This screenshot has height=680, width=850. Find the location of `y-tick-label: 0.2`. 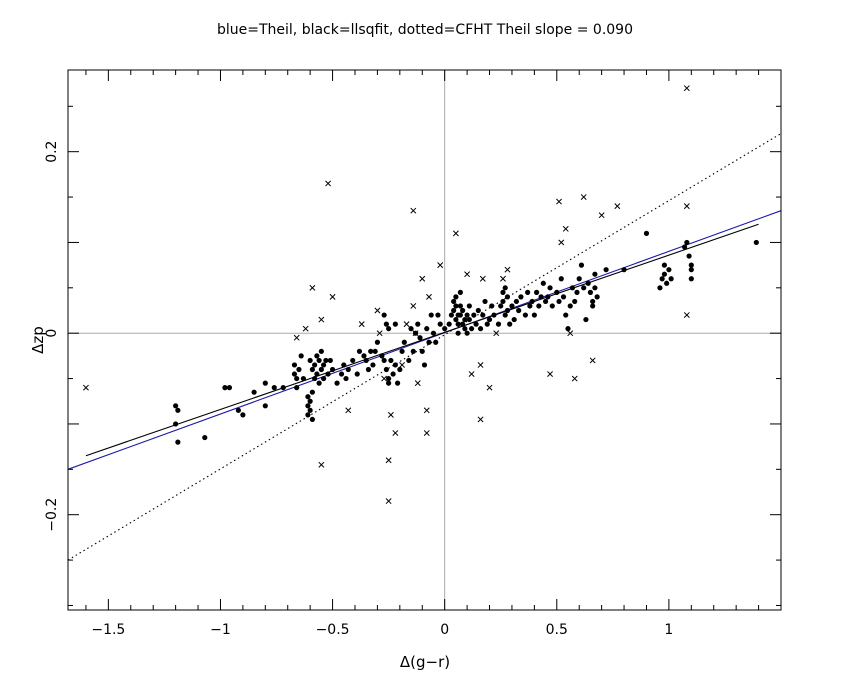

y-tick-label: 0.2 is located at coordinates (52, 152).